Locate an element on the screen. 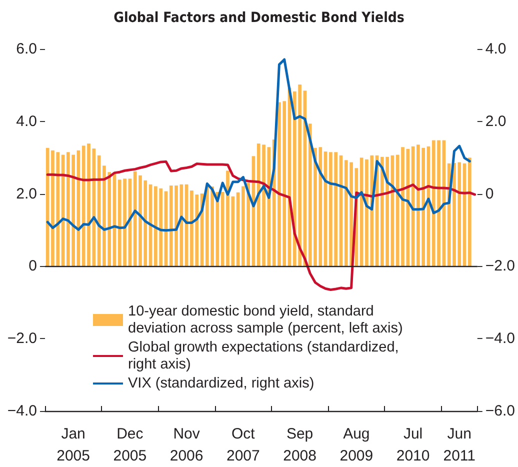 This screenshot has height=467, width=518. y2-tick-label: 2.0 is located at coordinates (495, 121).